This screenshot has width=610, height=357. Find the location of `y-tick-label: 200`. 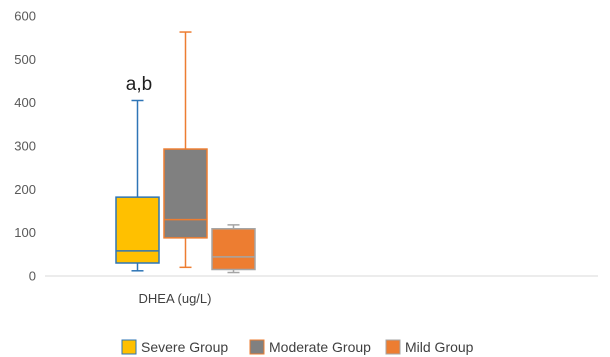

y-tick-label: 200 is located at coordinates (25, 189).